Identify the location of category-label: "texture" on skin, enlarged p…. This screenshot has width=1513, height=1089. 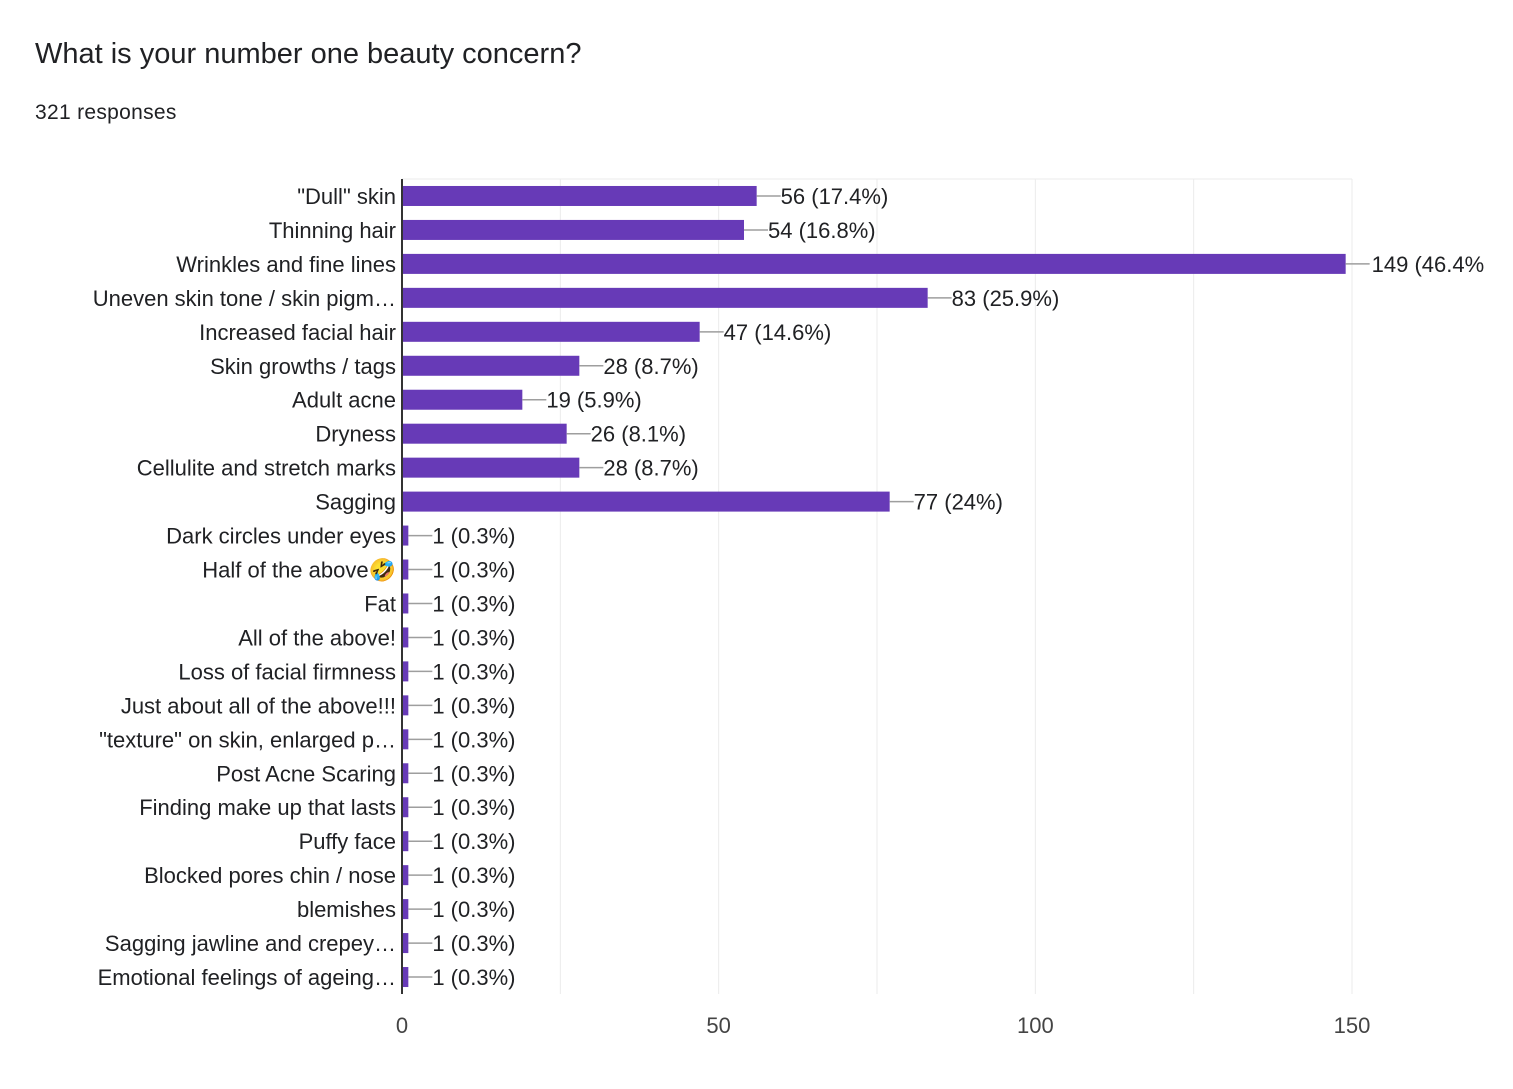
(247, 739).